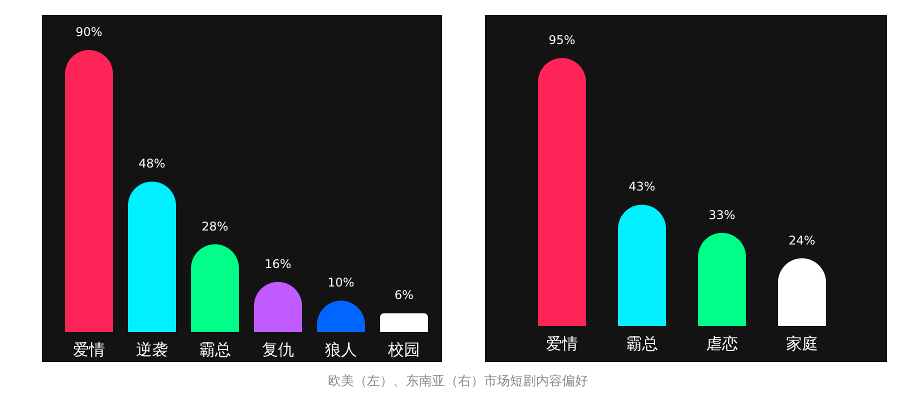 The width and height of the screenshot is (916, 394). What do you see at coordinates (152, 163) in the screenshot?
I see `data-label: 48%` at bounding box center [152, 163].